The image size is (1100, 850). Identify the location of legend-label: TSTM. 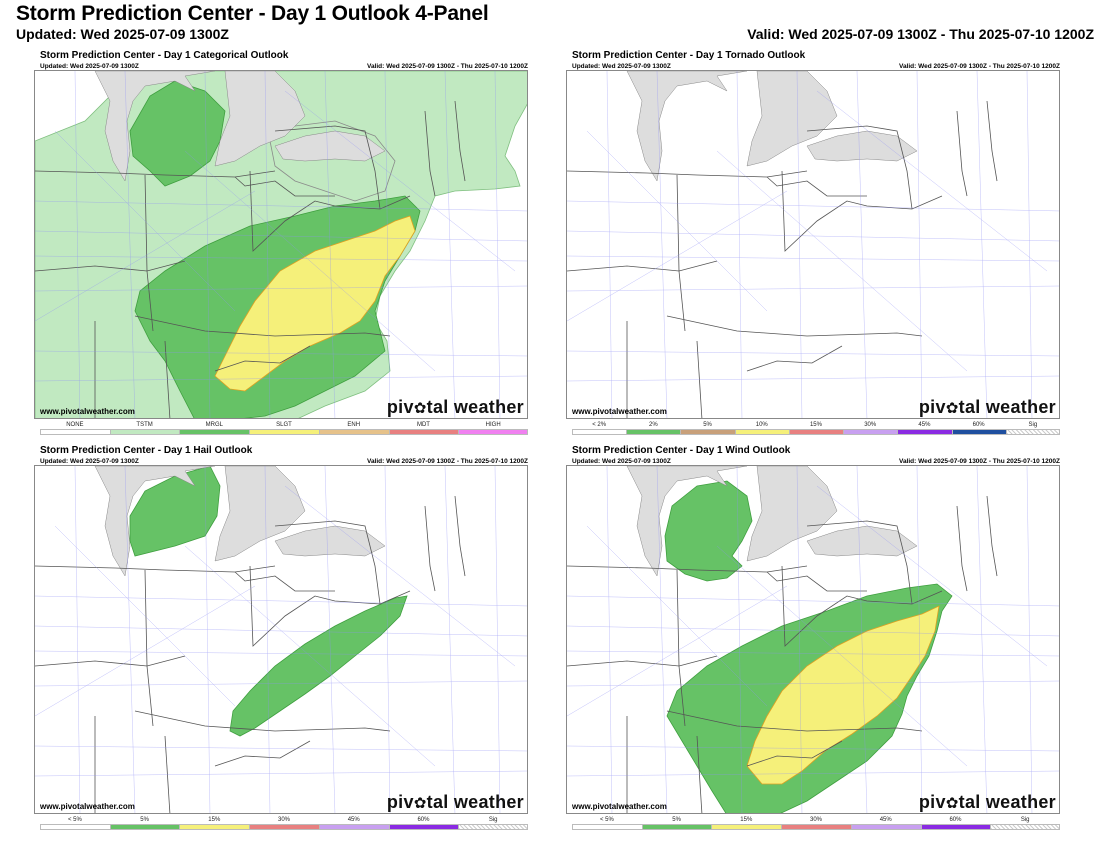
(144, 425).